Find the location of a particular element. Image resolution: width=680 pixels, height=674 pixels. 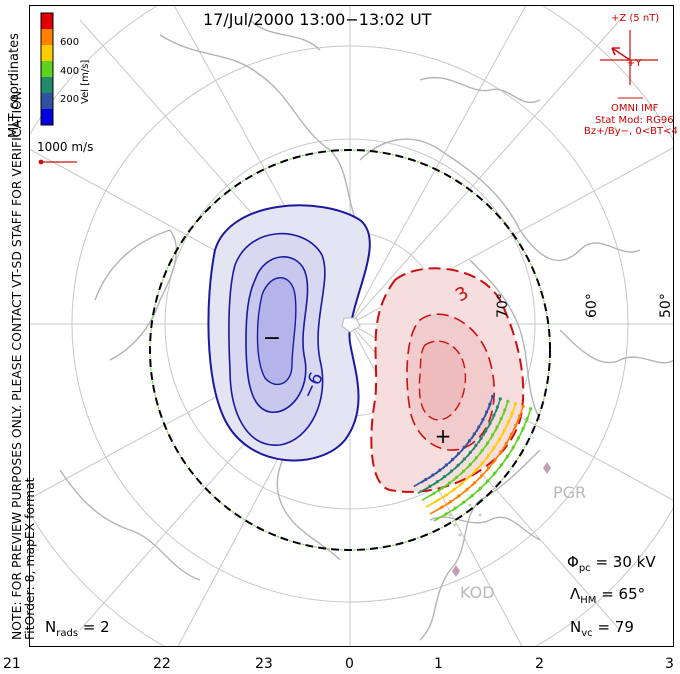

velocity-vectors is located at coordinates (473, 458).